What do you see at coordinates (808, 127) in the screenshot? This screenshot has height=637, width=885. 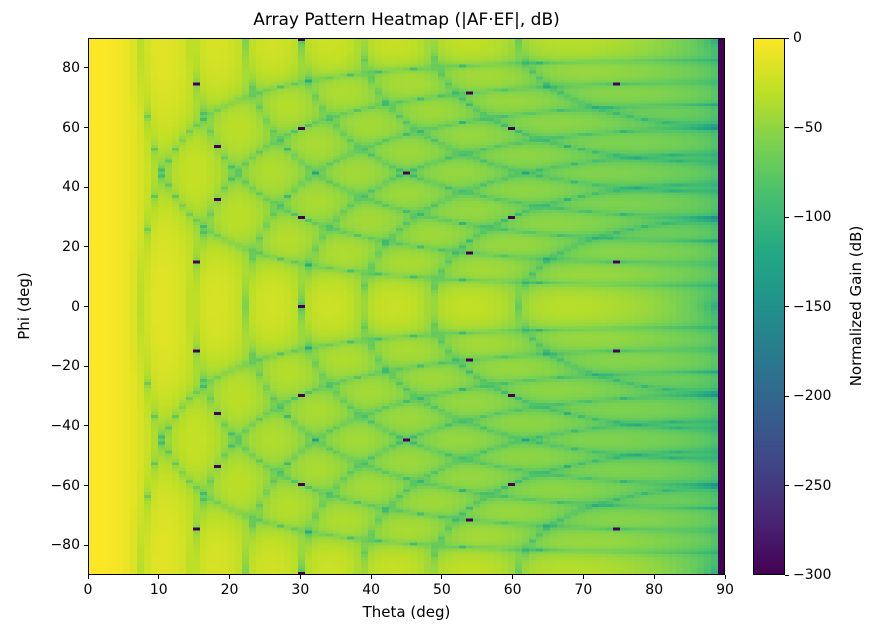 I see `colorbar-tick-label: −50` at bounding box center [808, 127].